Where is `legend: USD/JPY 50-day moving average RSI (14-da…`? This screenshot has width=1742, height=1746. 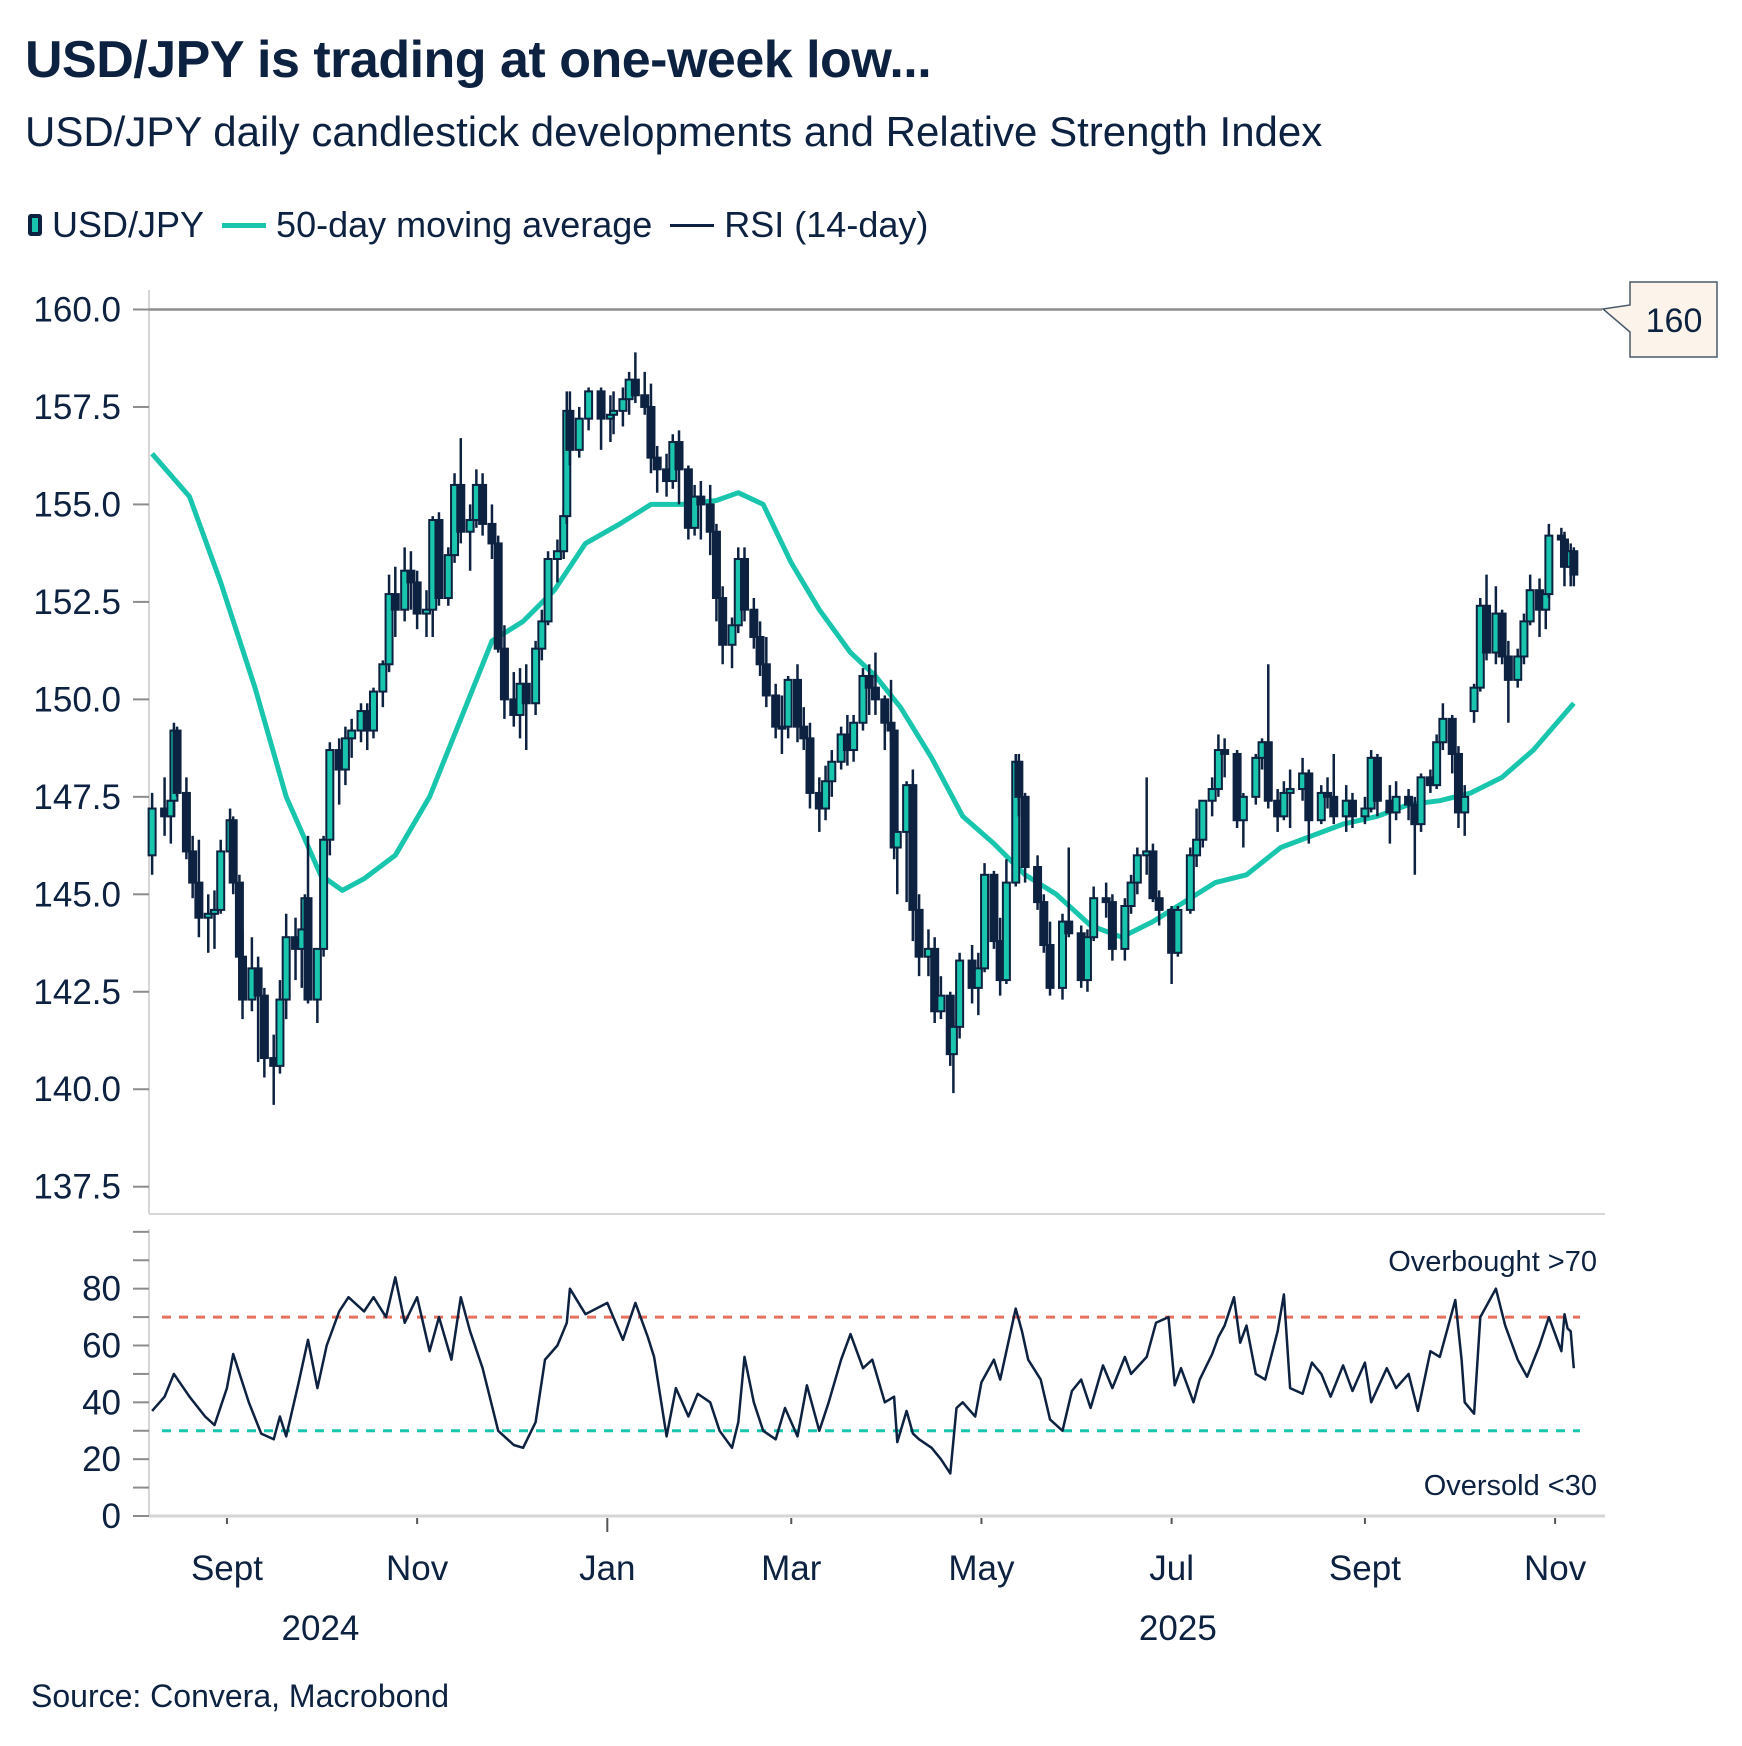 legend: USD/JPY 50-day moving average RSI (14-da… is located at coordinates (487, 225).